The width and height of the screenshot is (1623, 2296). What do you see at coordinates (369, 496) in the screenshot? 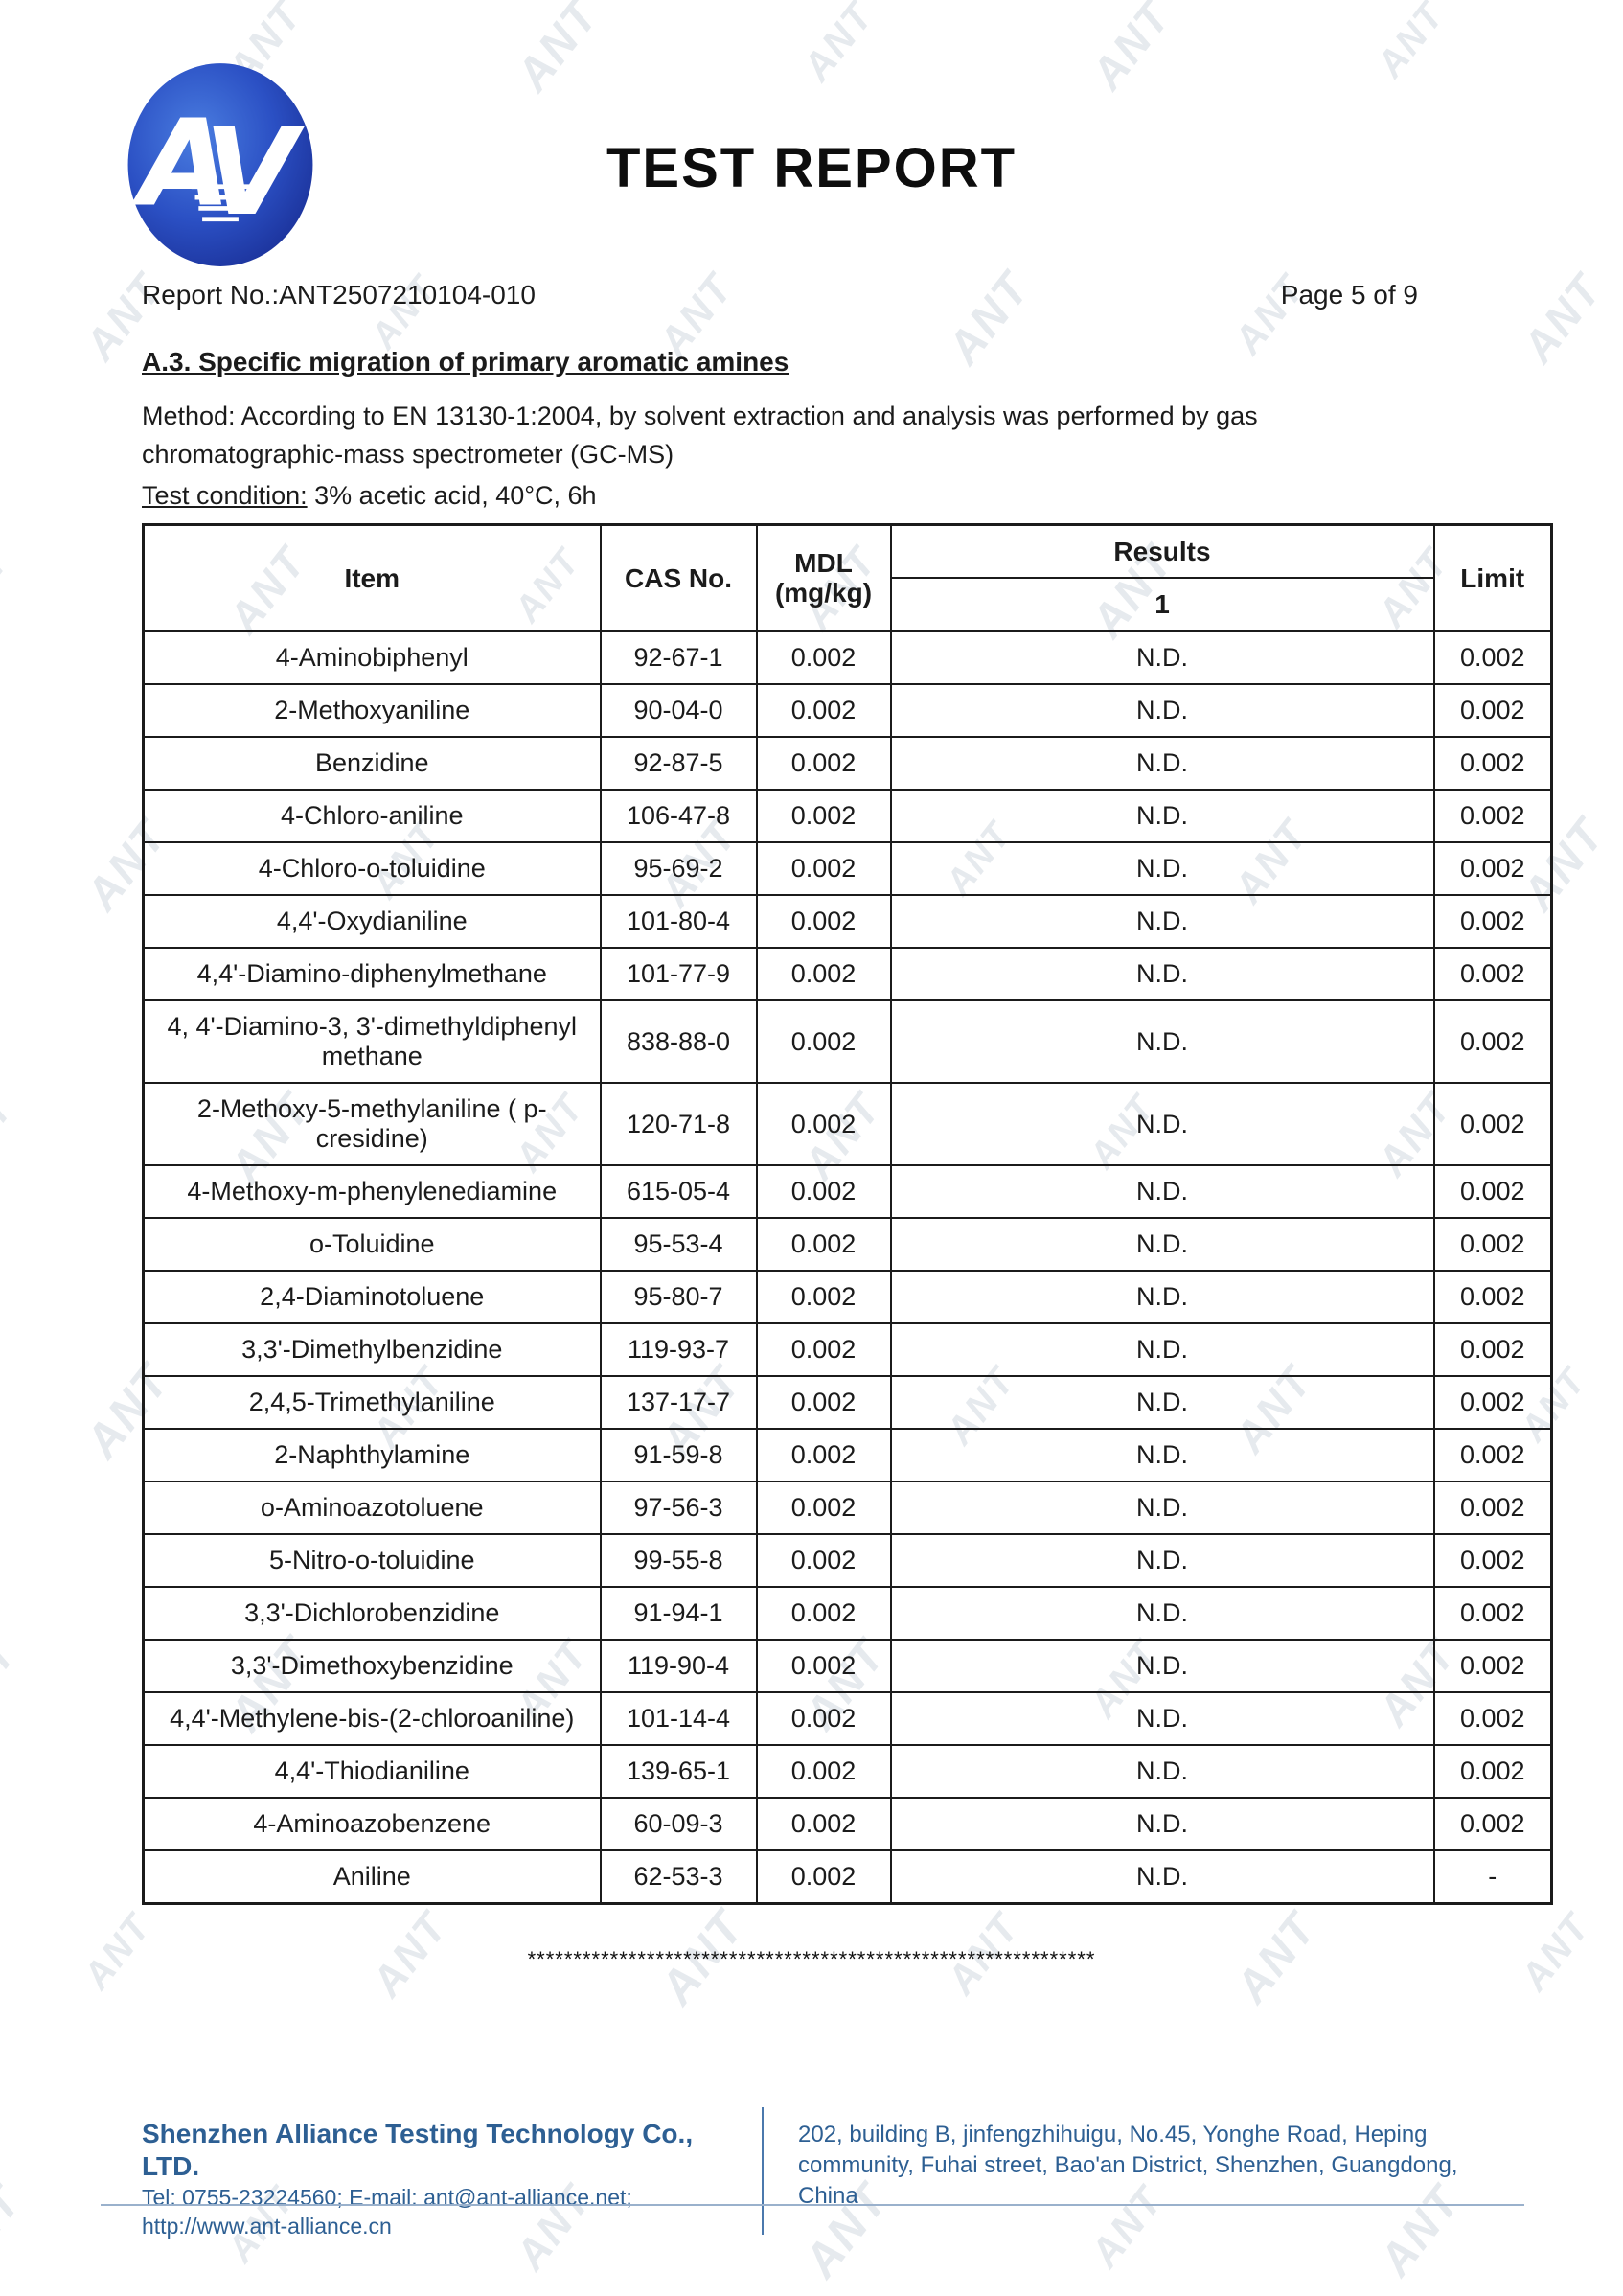
I see `test-condition-line: Test condition: 3% acetic acid, 40°C, 6h` at bounding box center [369, 496].